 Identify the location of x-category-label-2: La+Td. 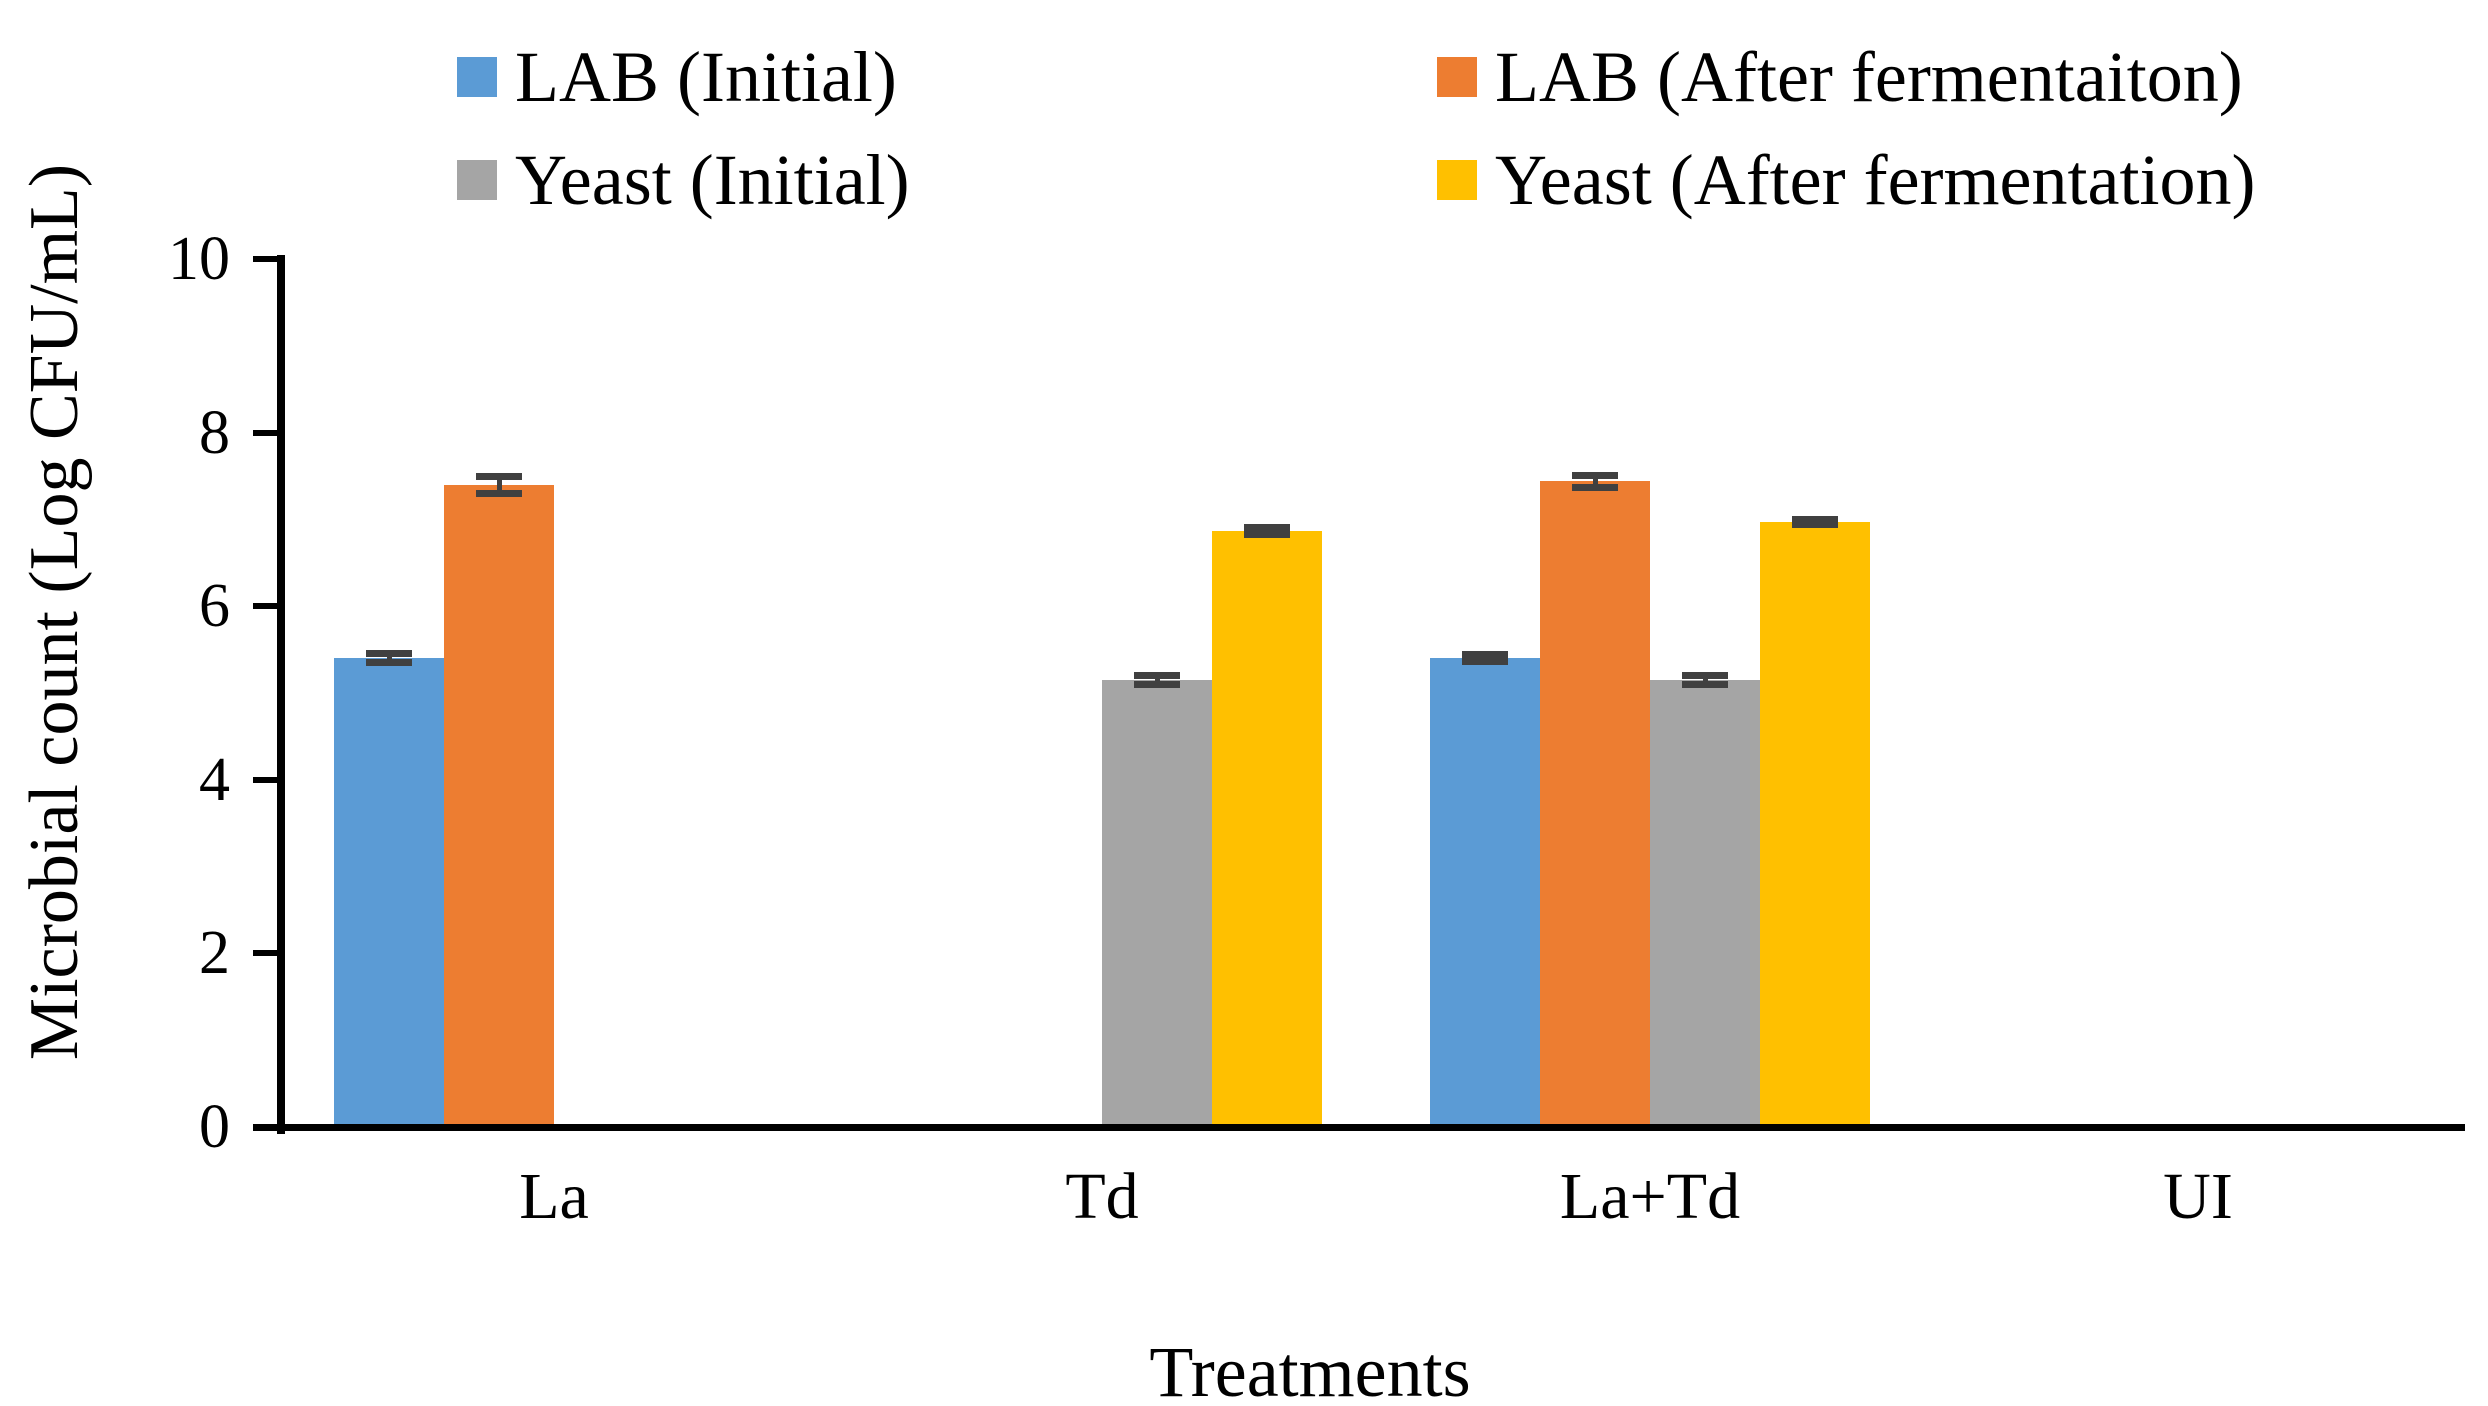
(1650, 1196).